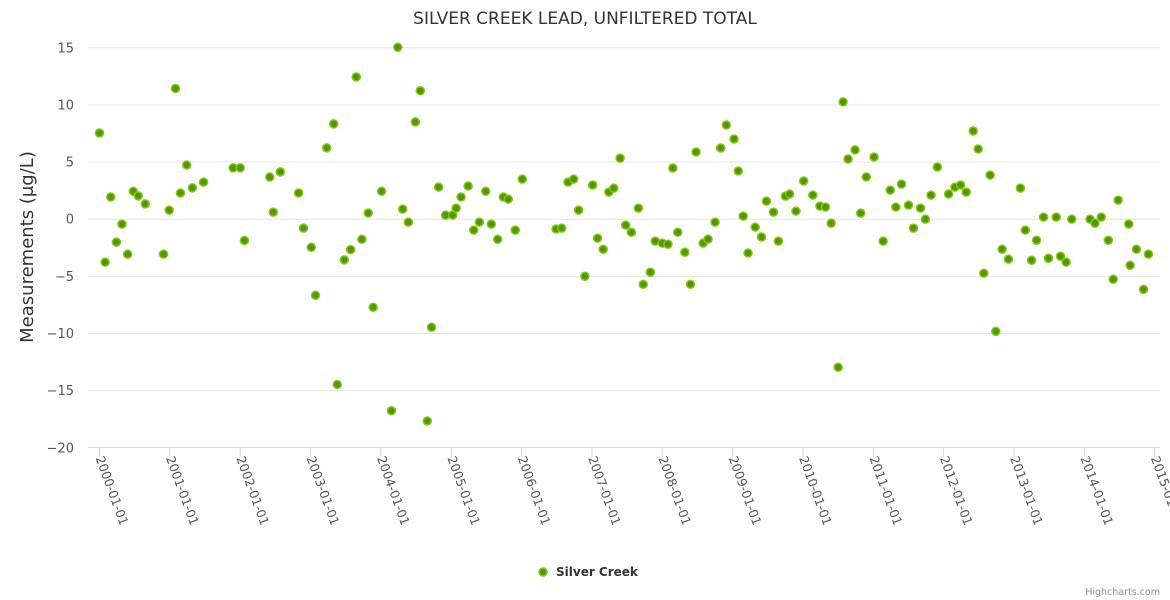 The image size is (1170, 600). I want to click on legend-item-silver-creek: Silver Creek, so click(588, 572).